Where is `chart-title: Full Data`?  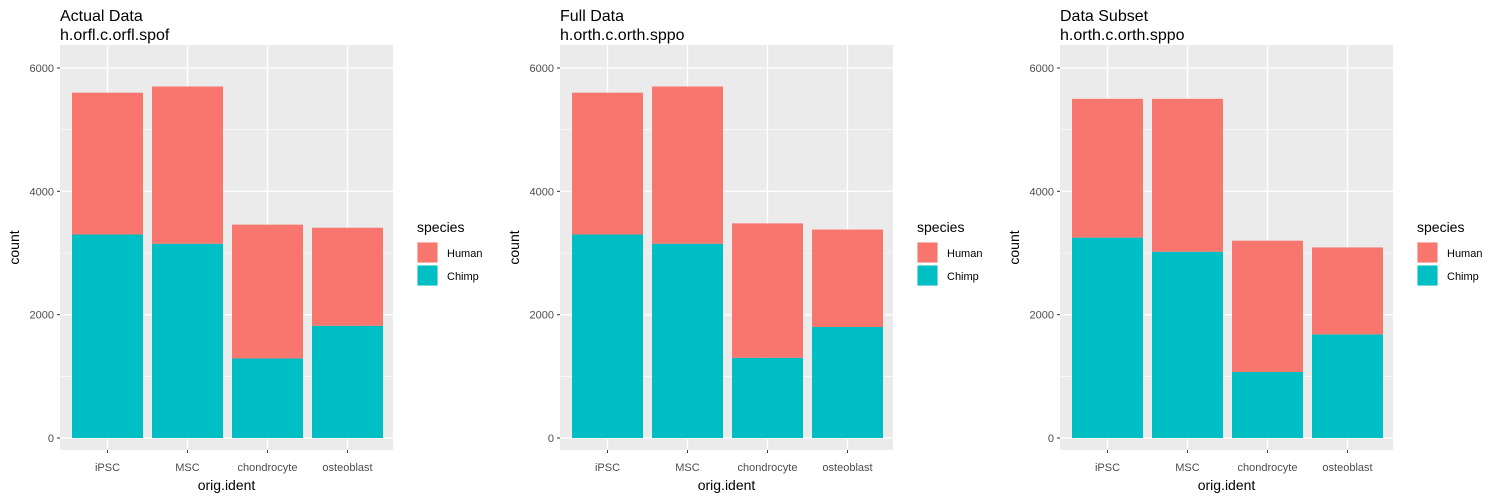
chart-title: Full Data is located at coordinates (592, 16).